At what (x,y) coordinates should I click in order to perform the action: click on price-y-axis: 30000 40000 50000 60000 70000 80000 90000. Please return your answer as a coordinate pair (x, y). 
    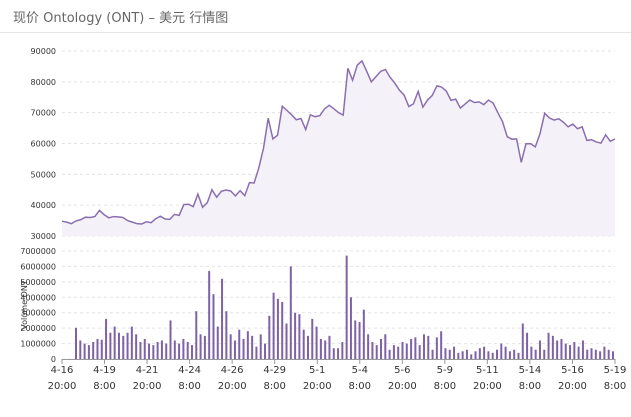
    Looking at the image, I should click on (43, 144).